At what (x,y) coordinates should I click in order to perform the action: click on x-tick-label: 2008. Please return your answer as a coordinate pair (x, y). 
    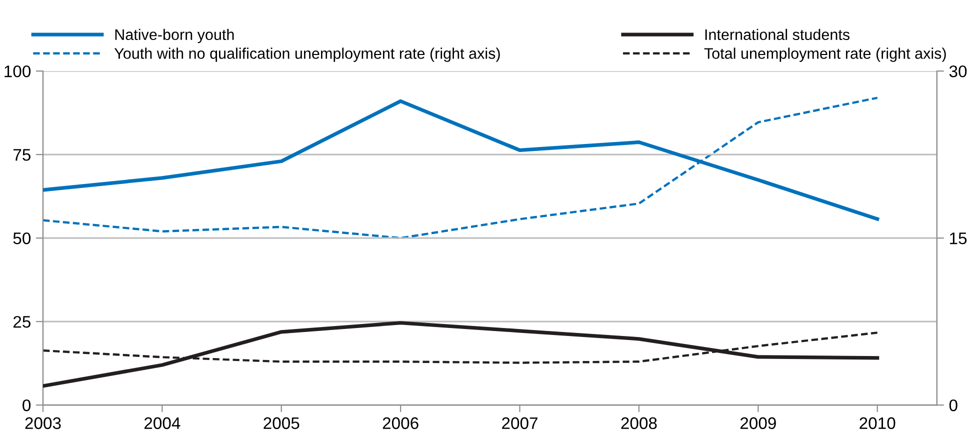
    Looking at the image, I should click on (639, 423).